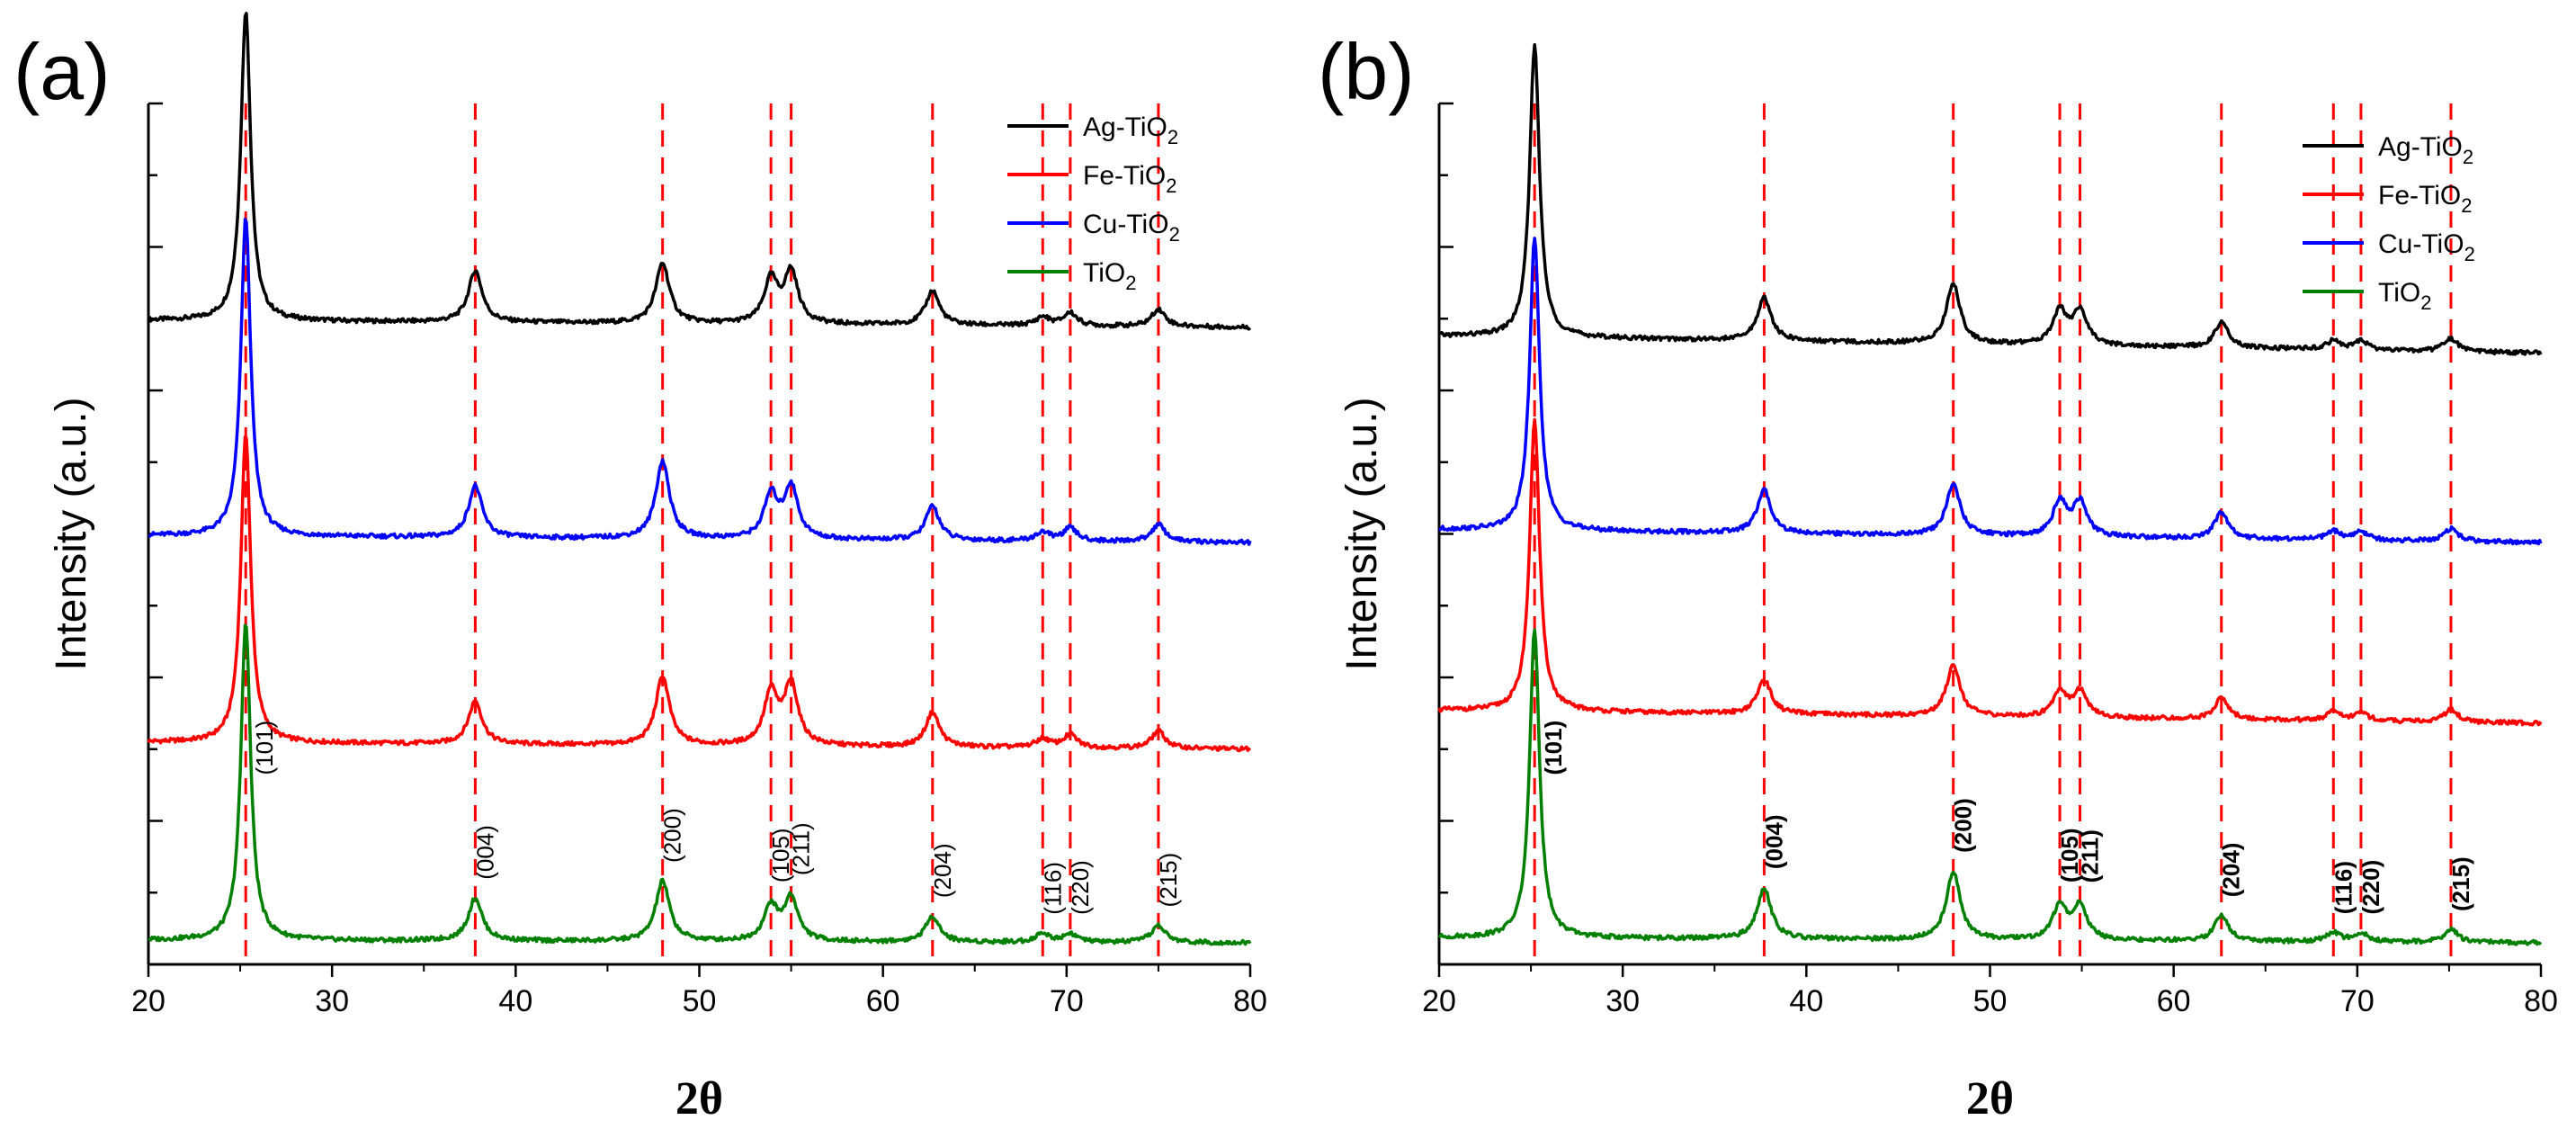 The image size is (2576, 1129). What do you see at coordinates (942, 870) in the screenshot?
I see `panel-a-miller-index-label: (204)` at bounding box center [942, 870].